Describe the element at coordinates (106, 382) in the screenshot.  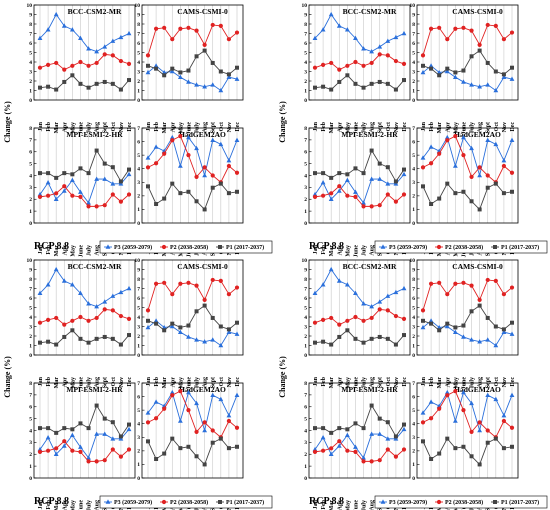
I see `x-tick-label: Sept` at that location.